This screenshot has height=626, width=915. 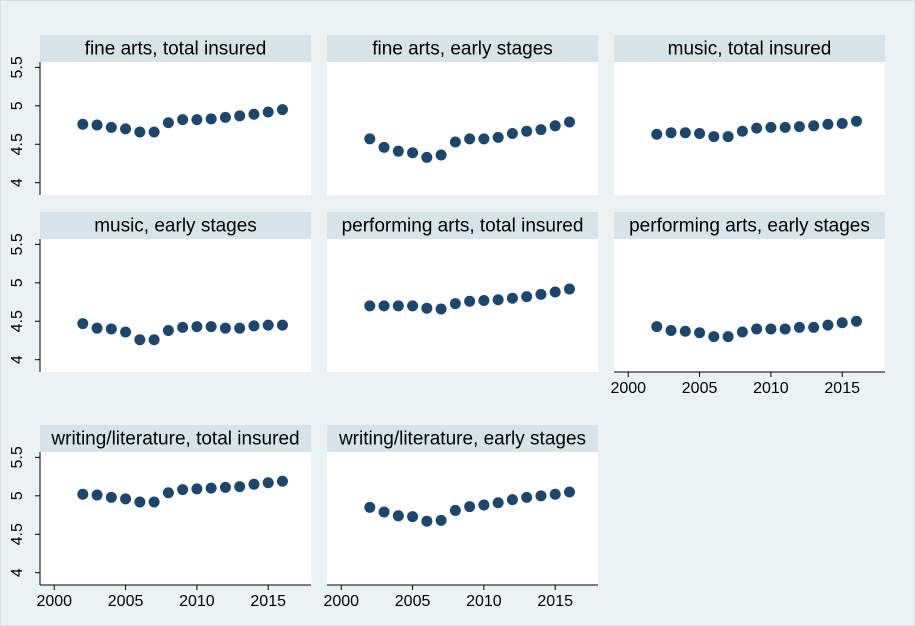 I want to click on panel-title: fine arts, total insured, so click(x=176, y=49).